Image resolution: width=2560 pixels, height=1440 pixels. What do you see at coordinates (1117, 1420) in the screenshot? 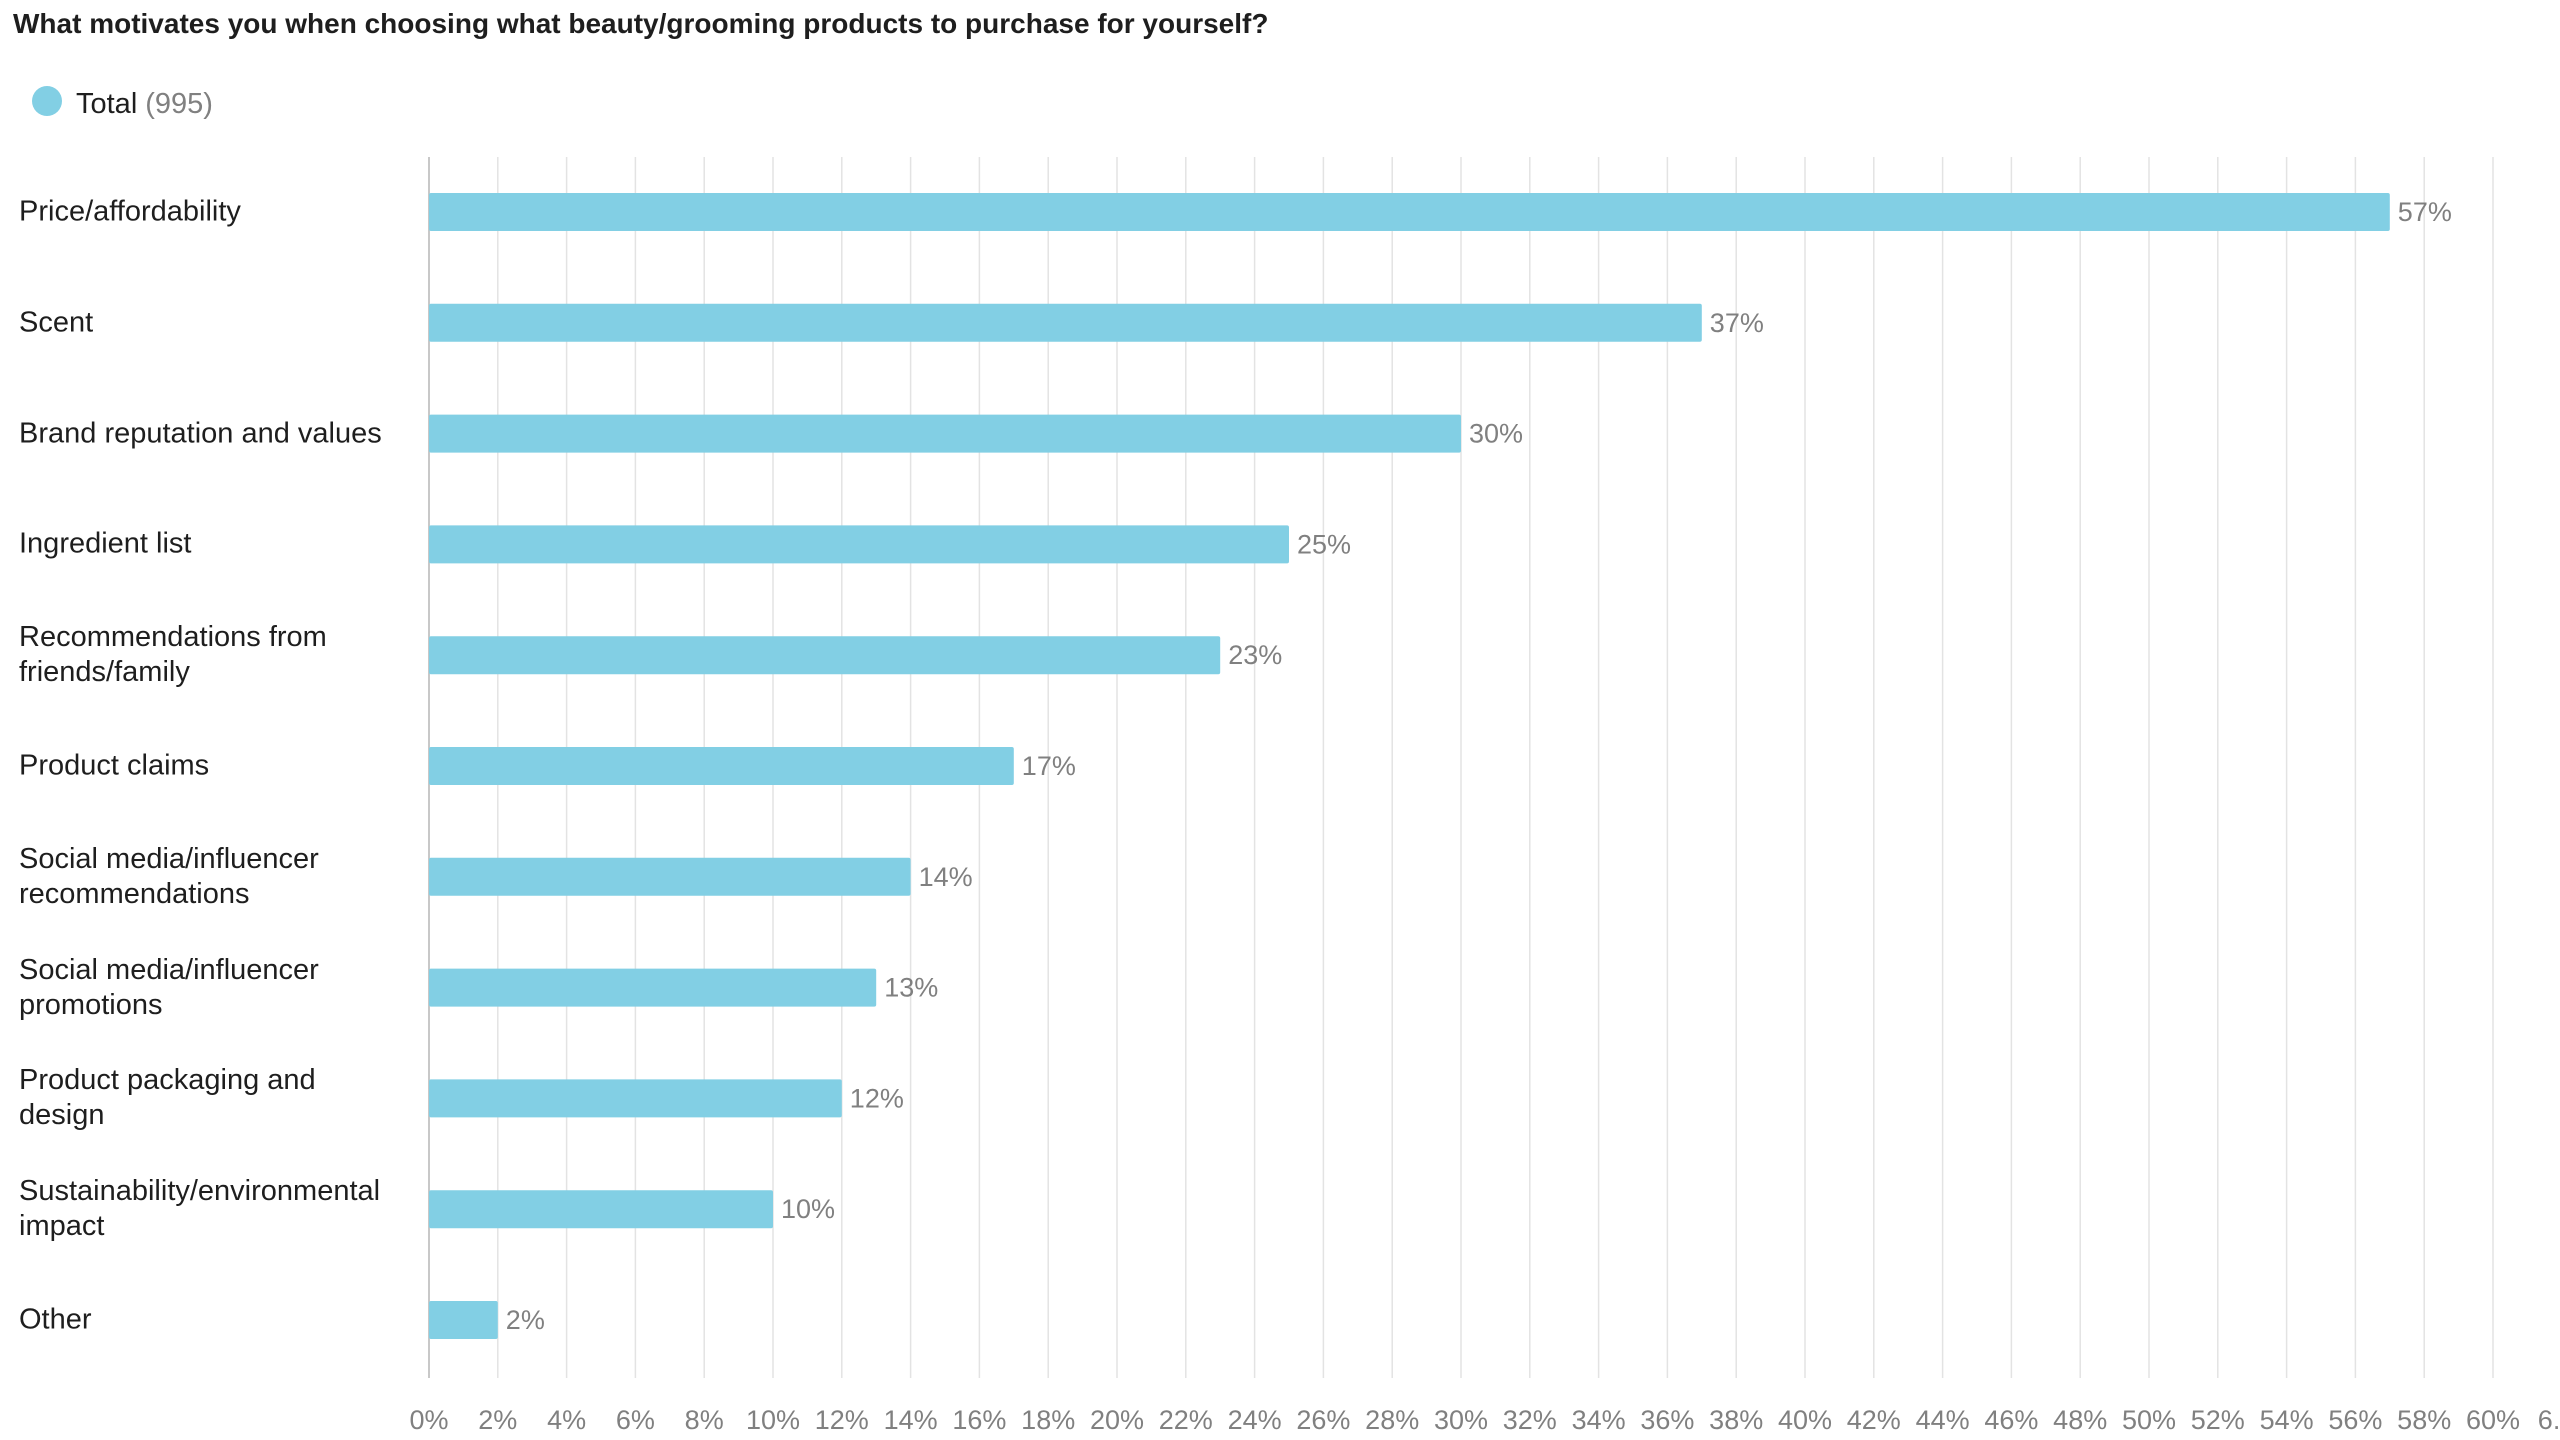
I see `x-tick-label: 20%` at bounding box center [1117, 1420].